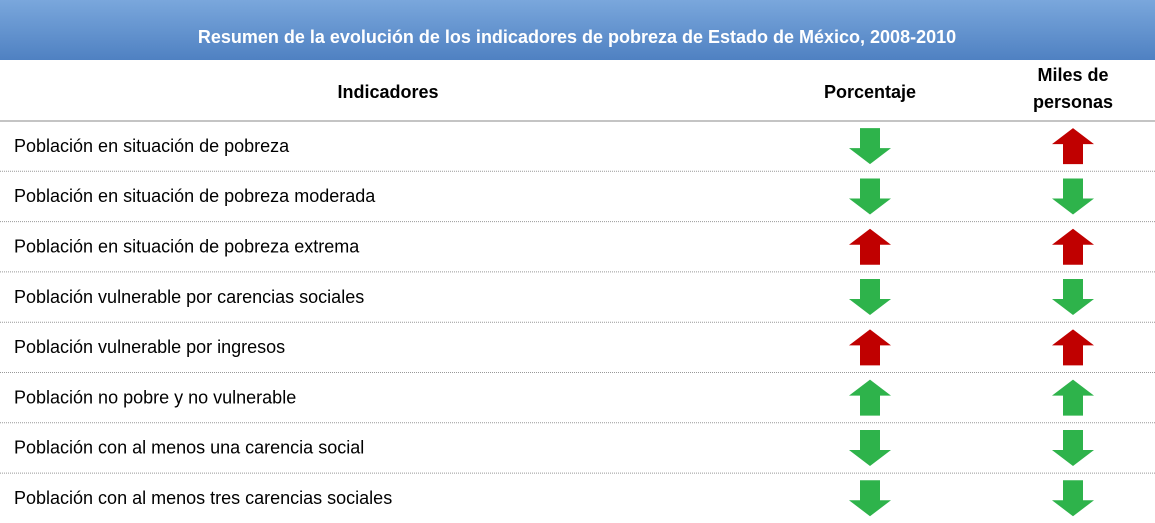 The height and width of the screenshot is (523, 1155). What do you see at coordinates (870, 92) in the screenshot?
I see `column-header: Porcentaje` at bounding box center [870, 92].